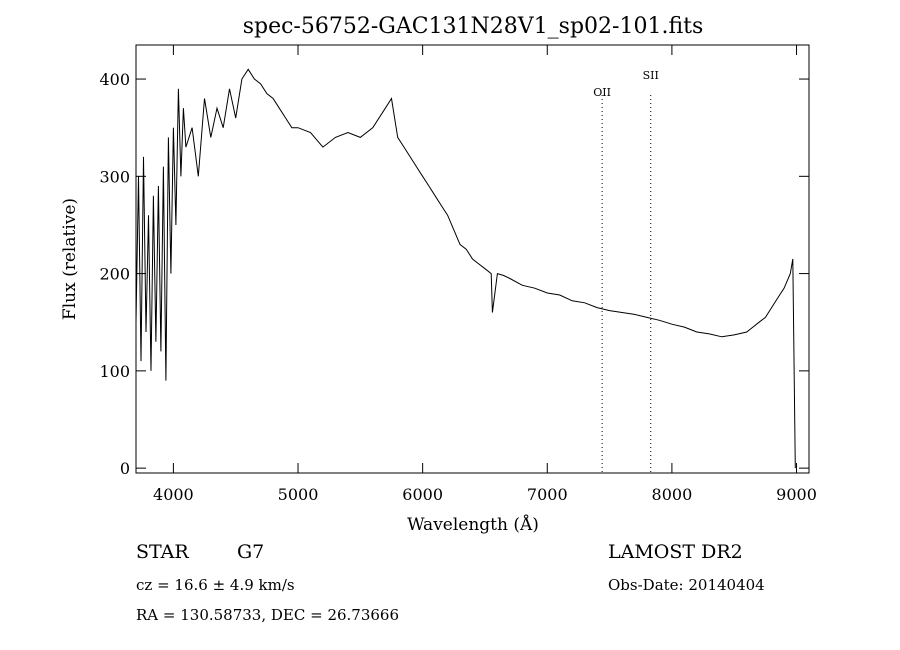 This screenshot has width=900, height=650. I want to click on y-tick-label: 0, so click(125, 468).